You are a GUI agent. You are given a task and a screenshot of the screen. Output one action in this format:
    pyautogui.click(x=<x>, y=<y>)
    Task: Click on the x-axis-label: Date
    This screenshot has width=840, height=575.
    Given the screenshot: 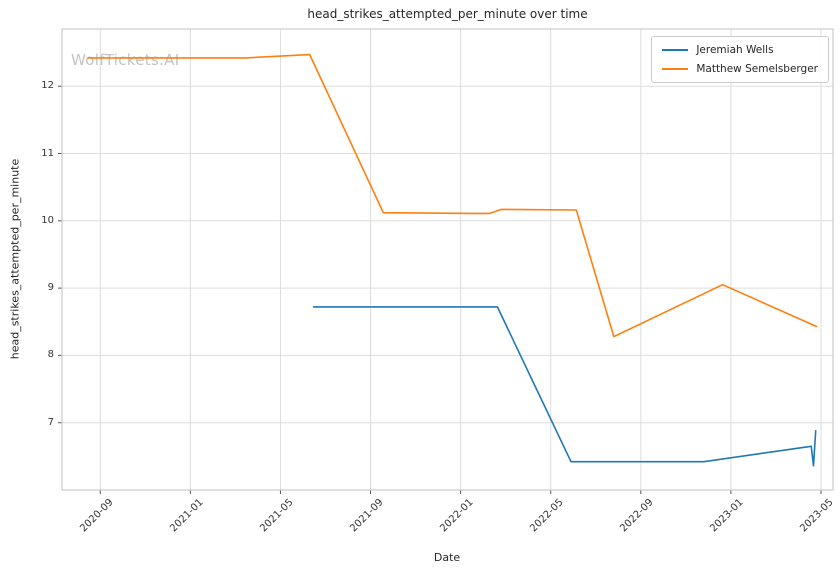 What is the action you would take?
    pyautogui.click(x=447, y=557)
    